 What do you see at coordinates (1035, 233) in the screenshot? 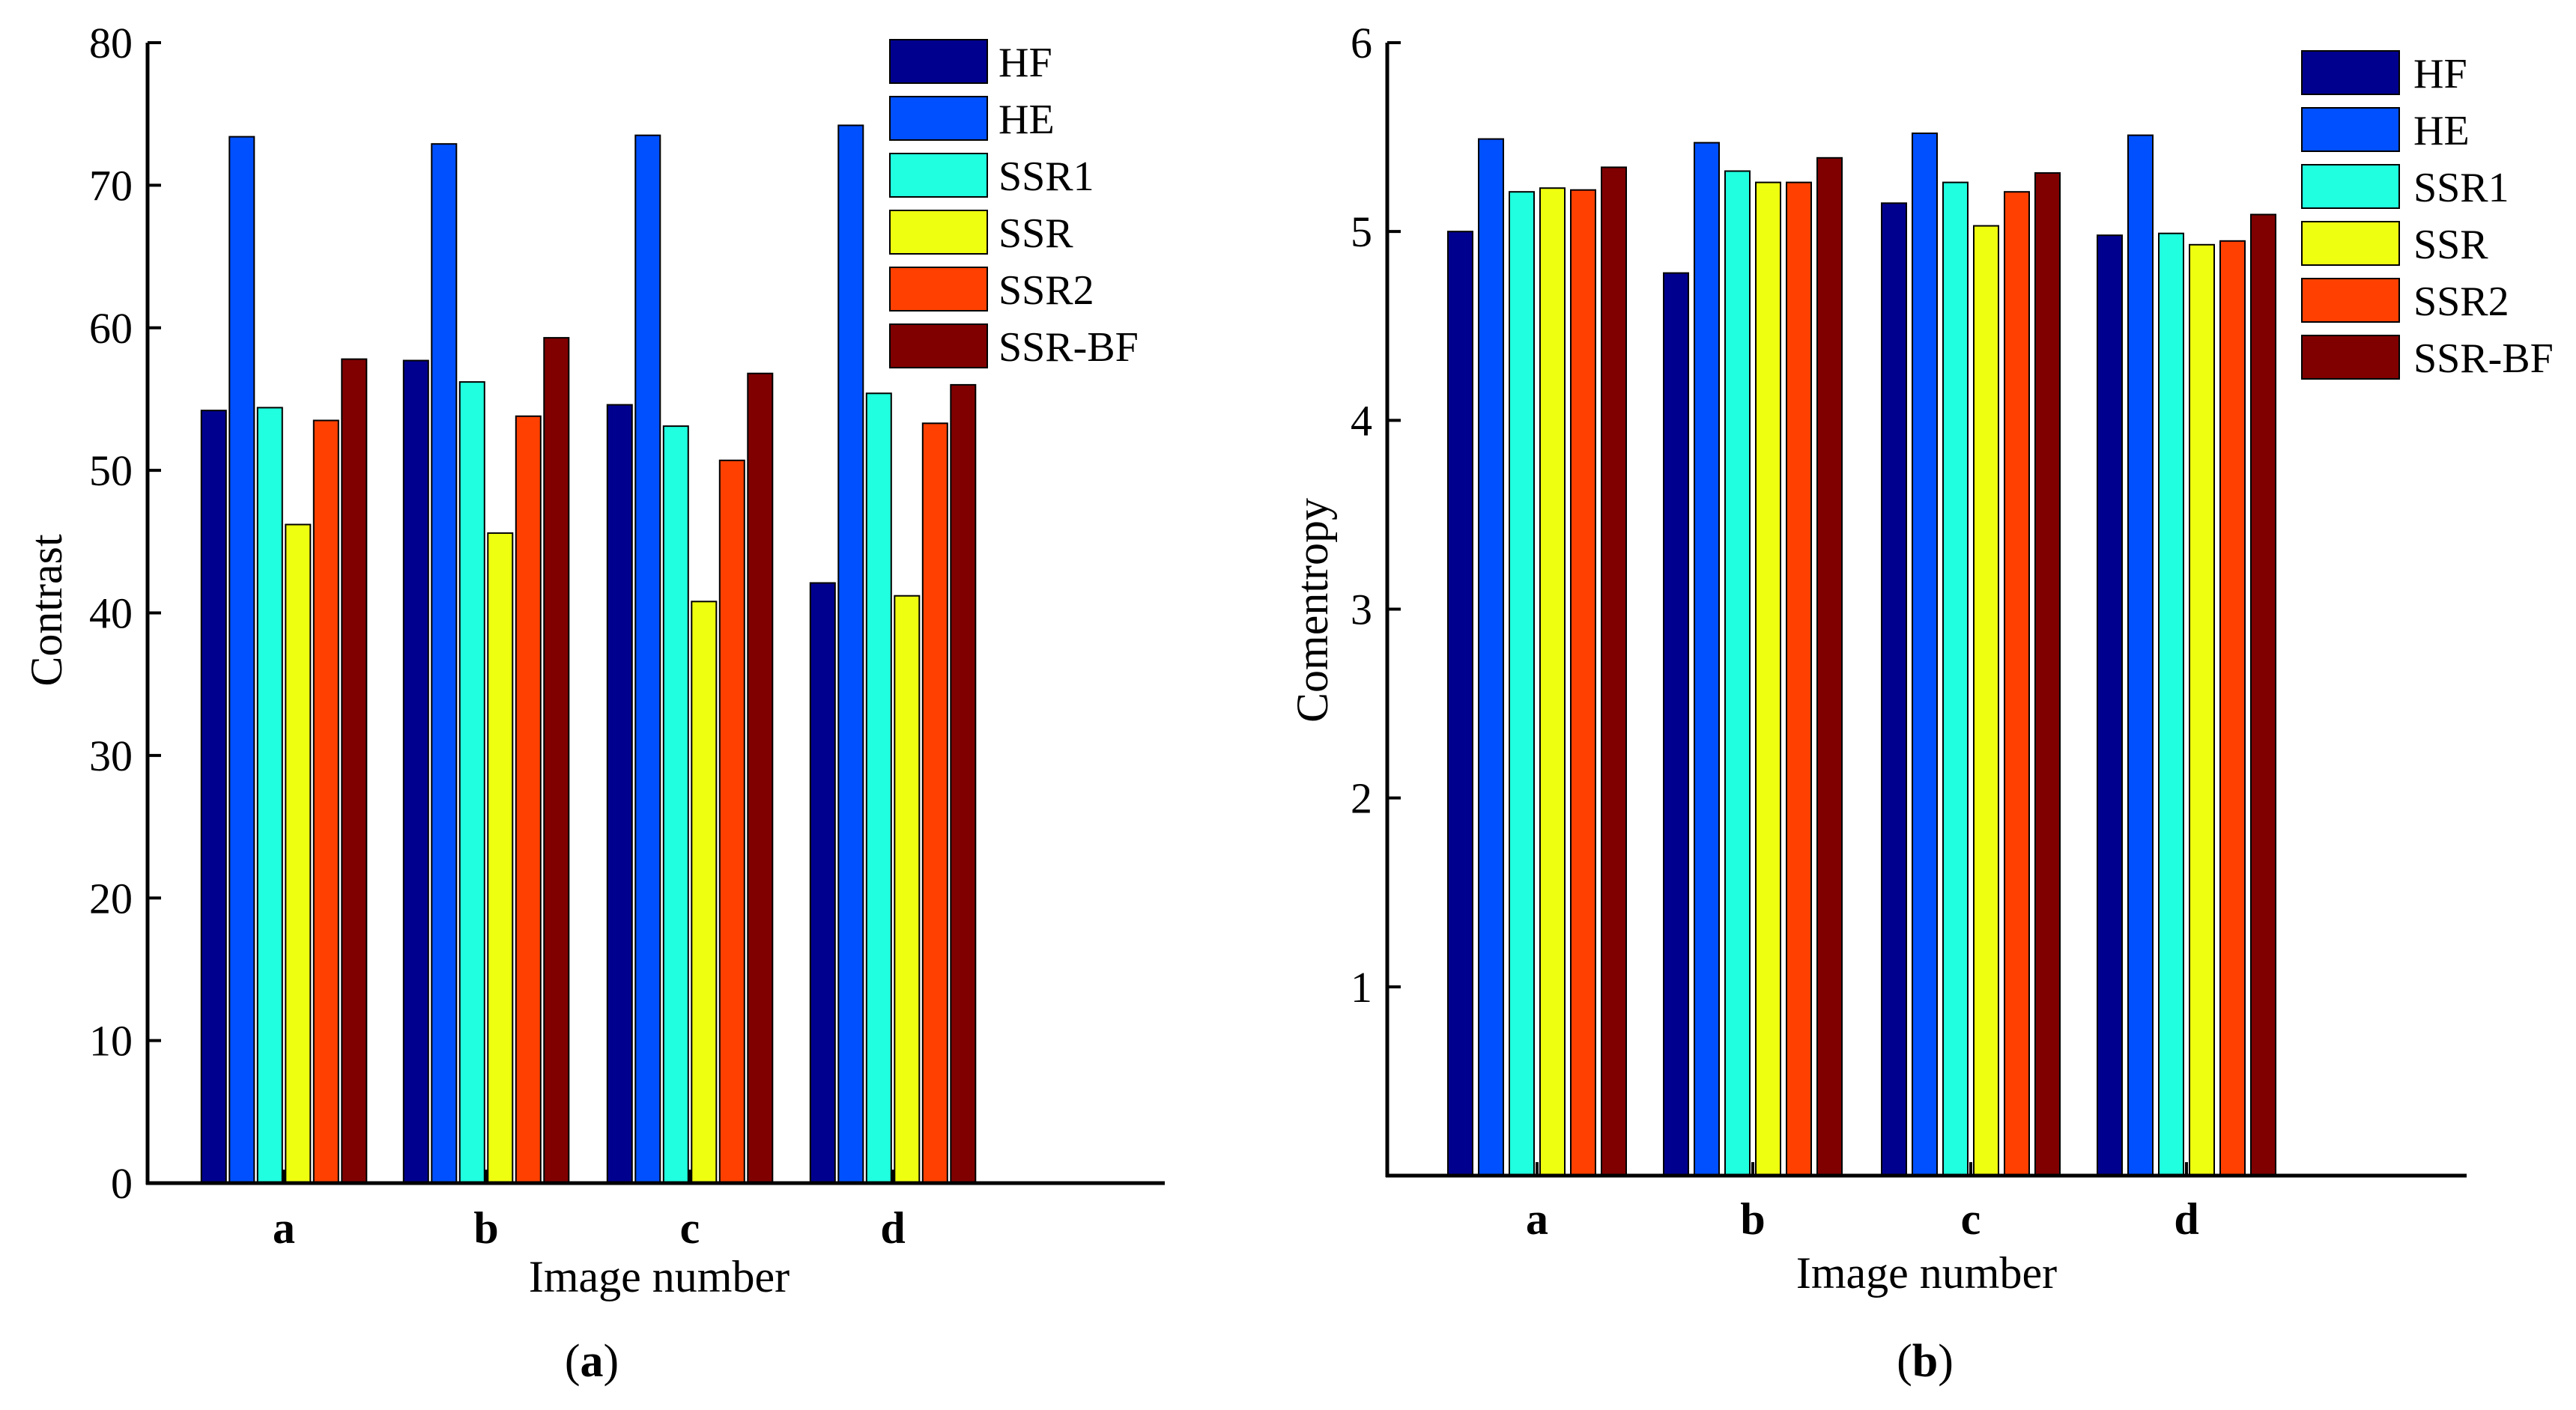
I see `legend-label-ssr: SSR` at bounding box center [1035, 233].